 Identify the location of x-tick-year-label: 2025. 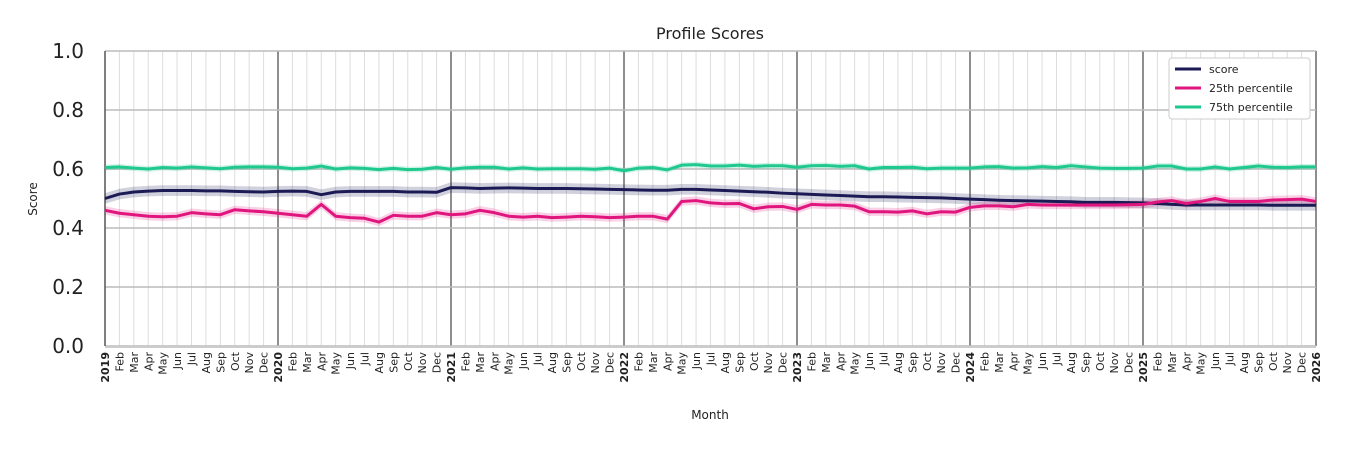
(1143, 367).